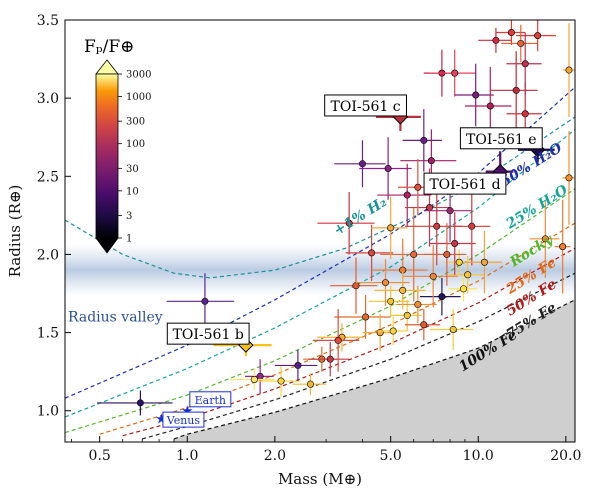  Describe the element at coordinates (275, 456) in the screenshot. I see `x-tick-label-2: 2.0` at that location.